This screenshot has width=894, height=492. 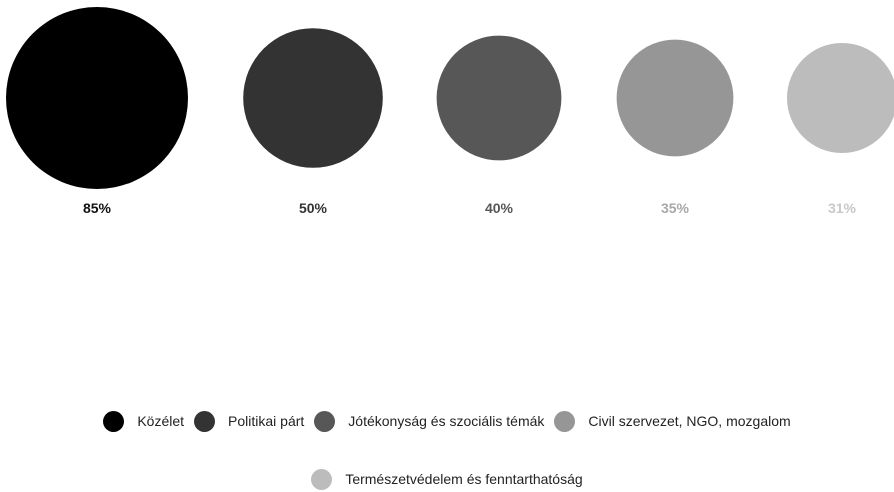 What do you see at coordinates (266, 421) in the screenshot?
I see `legend-label: Politikai párt` at bounding box center [266, 421].